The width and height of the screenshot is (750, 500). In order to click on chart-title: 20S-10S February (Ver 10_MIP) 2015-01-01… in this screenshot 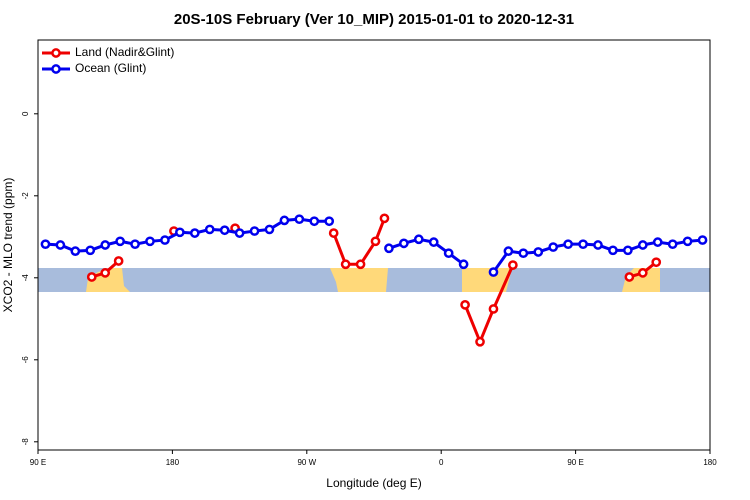, I will do `click(374, 19)`.